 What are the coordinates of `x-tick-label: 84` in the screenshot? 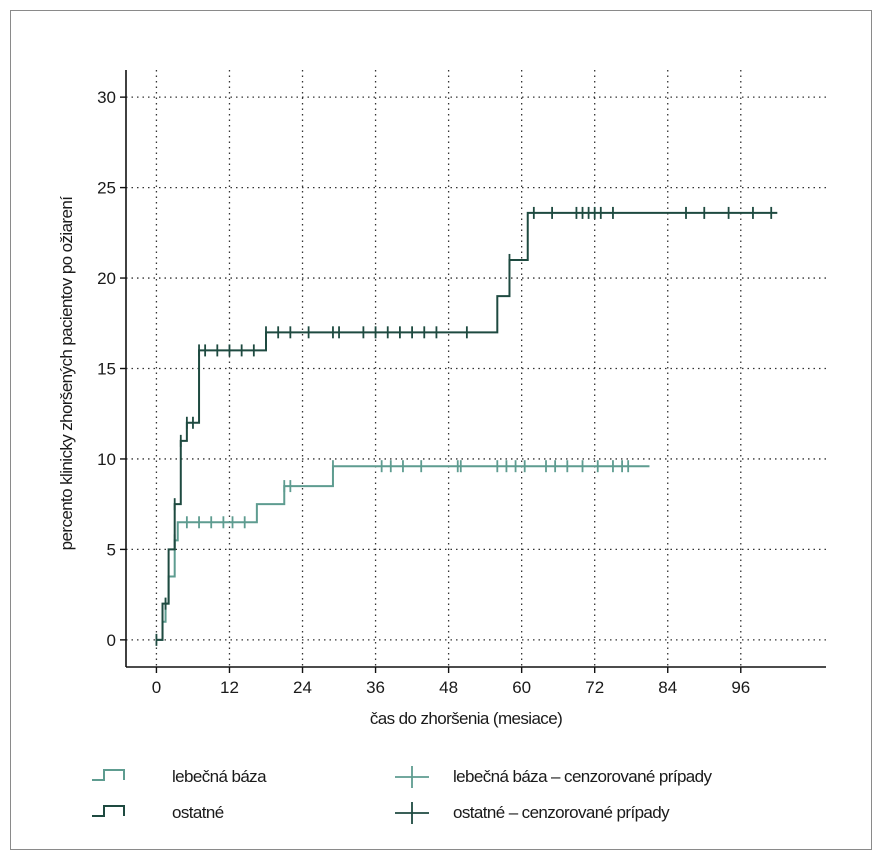 It's located at (667, 687).